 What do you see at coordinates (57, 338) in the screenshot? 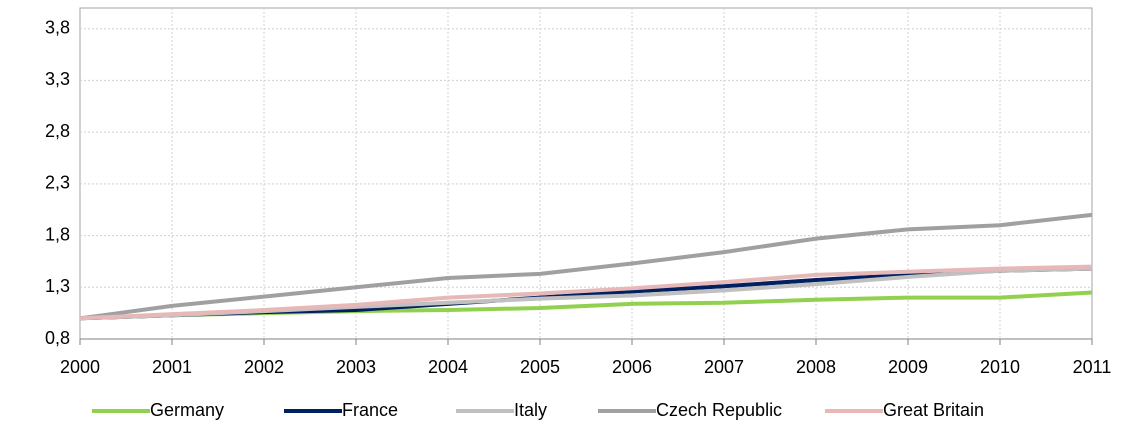
I see `y-tick-label: 0,8` at bounding box center [57, 338].